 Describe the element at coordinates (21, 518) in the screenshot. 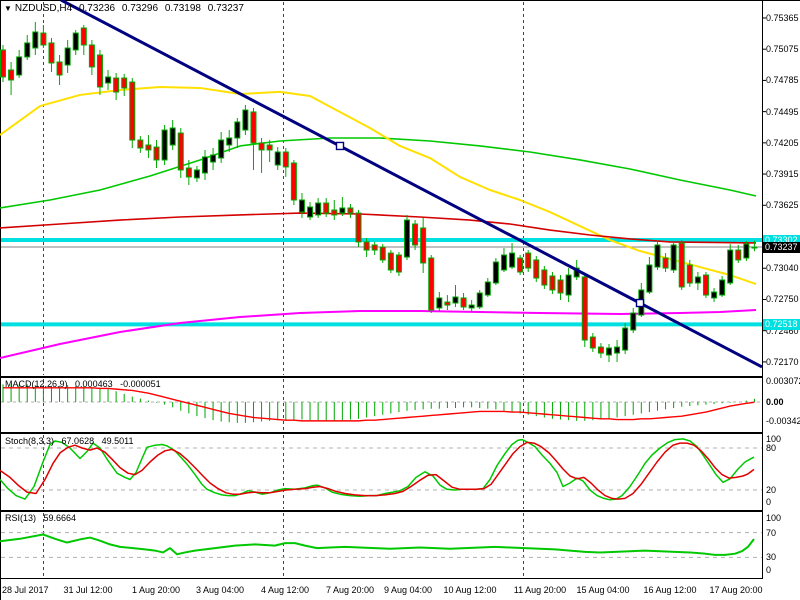

I see `rsi-name: RSI(13)` at that location.